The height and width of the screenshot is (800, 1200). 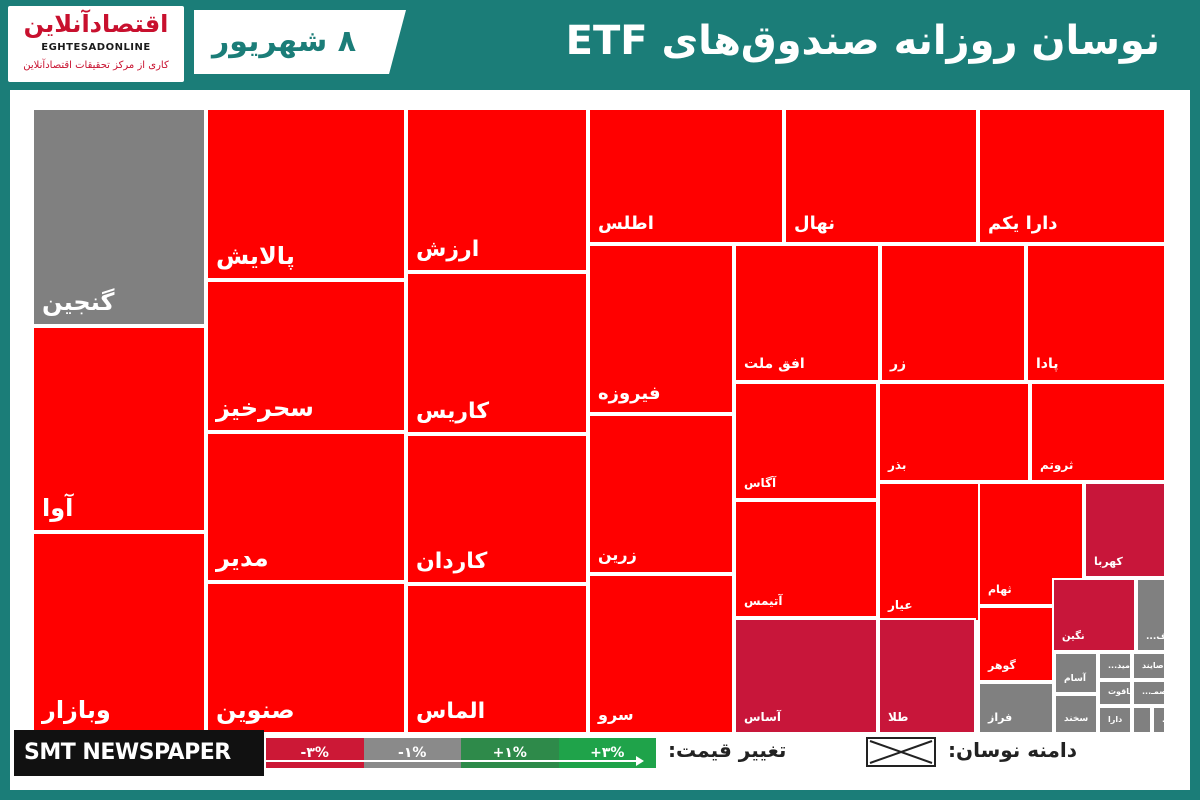 I want to click on tile: کاریس, so click(x=497, y=353).